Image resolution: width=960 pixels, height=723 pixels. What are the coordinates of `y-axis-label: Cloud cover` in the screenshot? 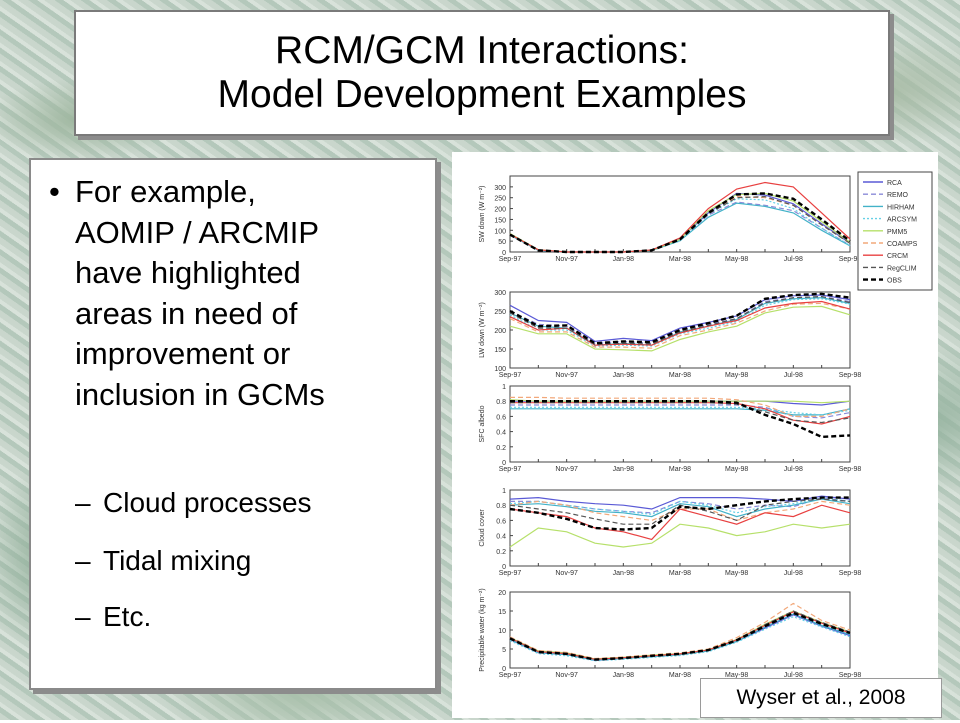 It's located at (482, 528).